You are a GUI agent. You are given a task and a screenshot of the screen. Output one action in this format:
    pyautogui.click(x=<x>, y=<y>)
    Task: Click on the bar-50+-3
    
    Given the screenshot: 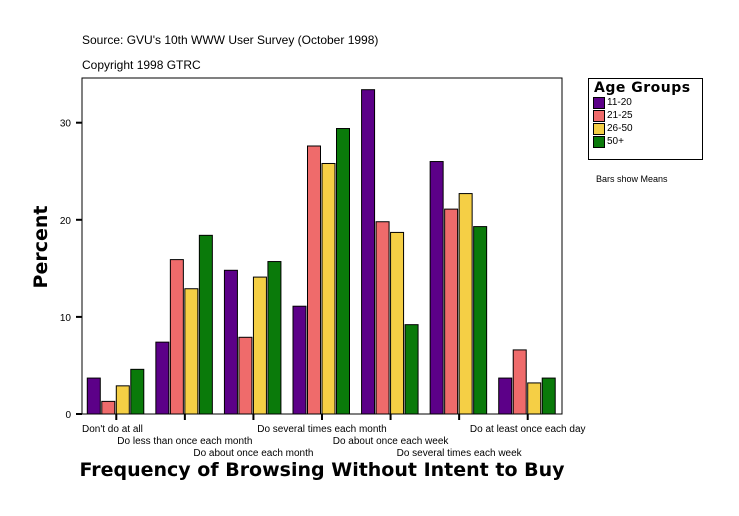 What is the action you would take?
    pyautogui.click(x=343, y=271)
    